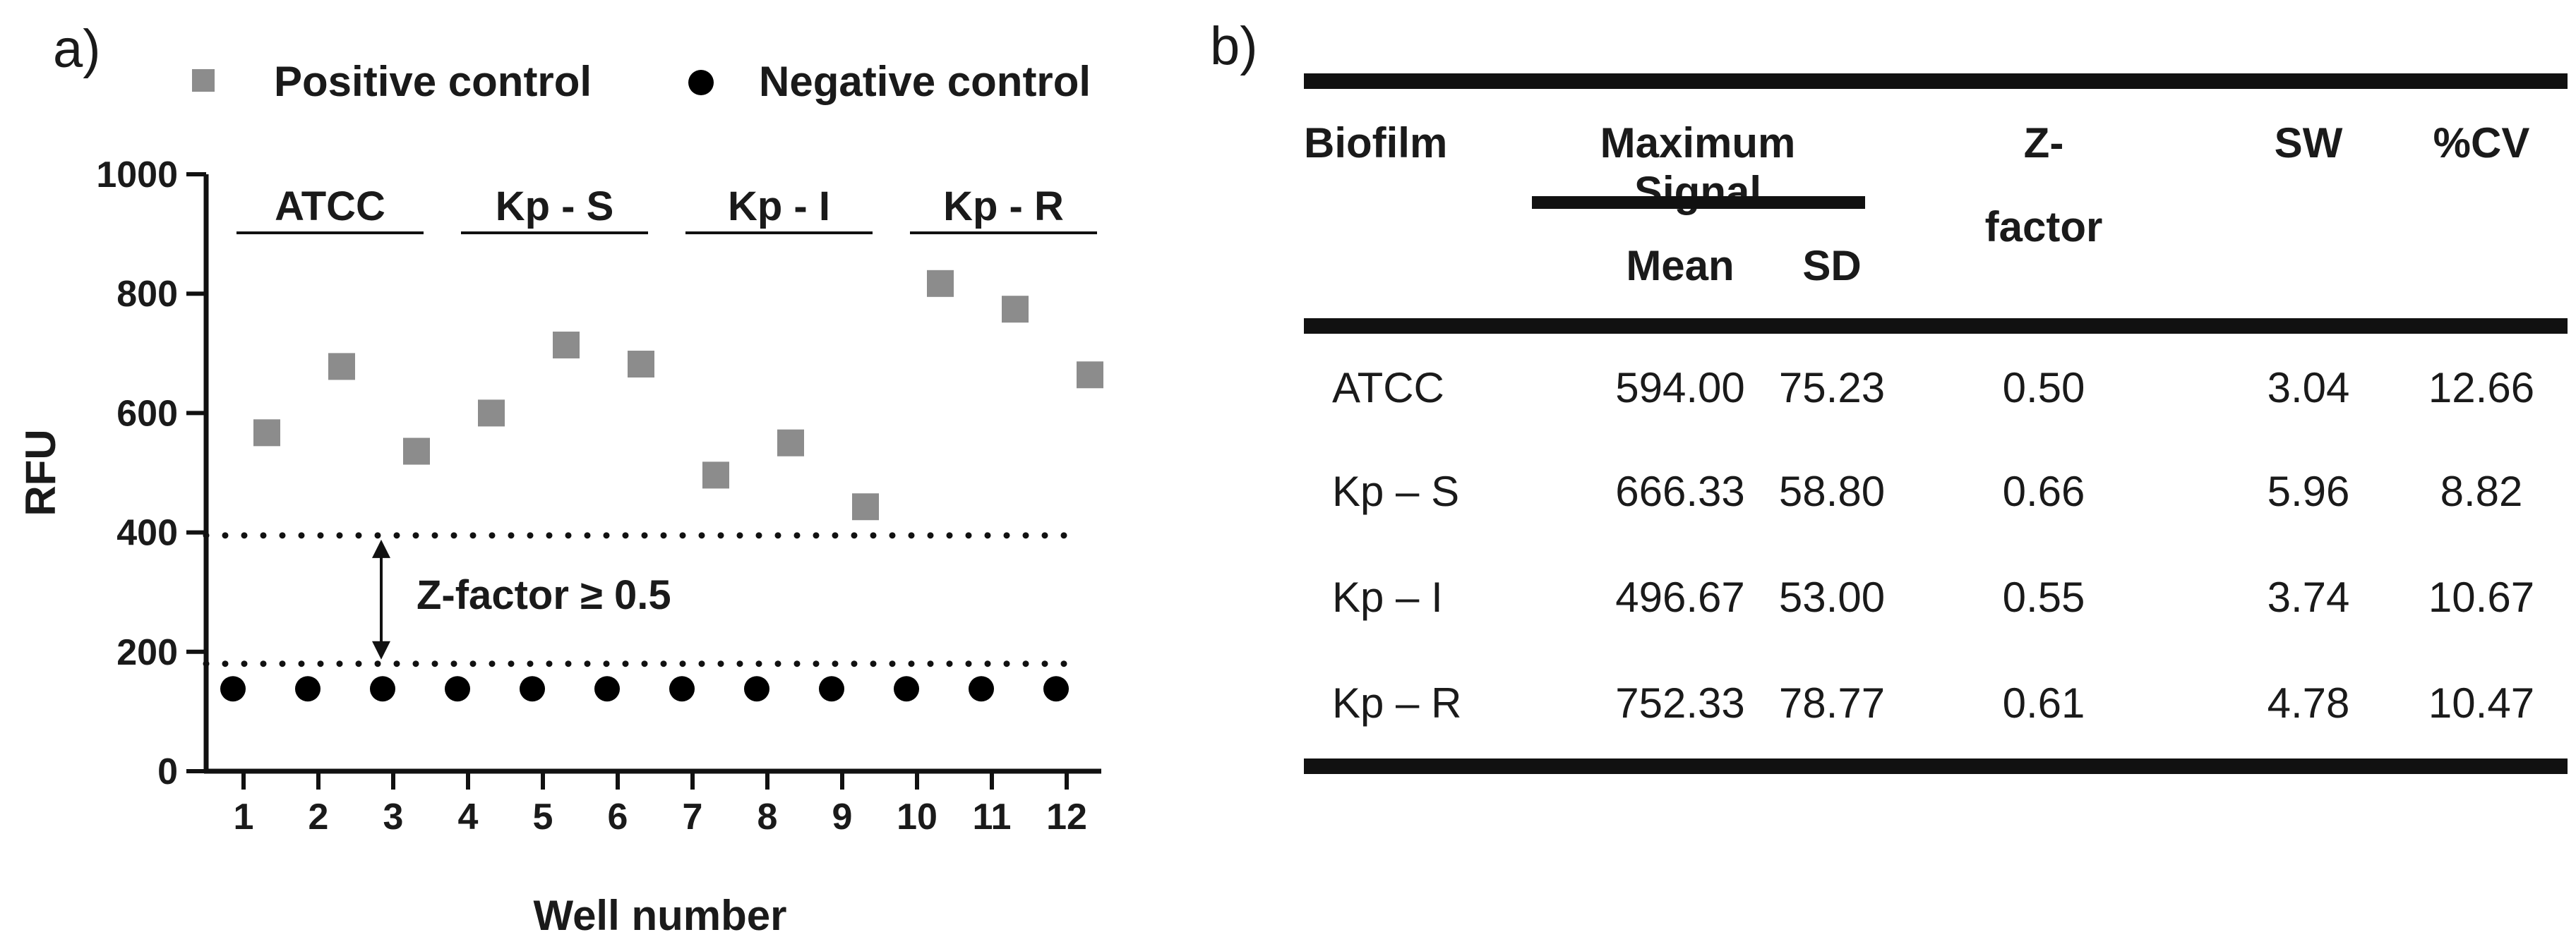 This screenshot has height=949, width=2576. What do you see at coordinates (779, 206) in the screenshot?
I see `group-label: Kp - I` at bounding box center [779, 206].